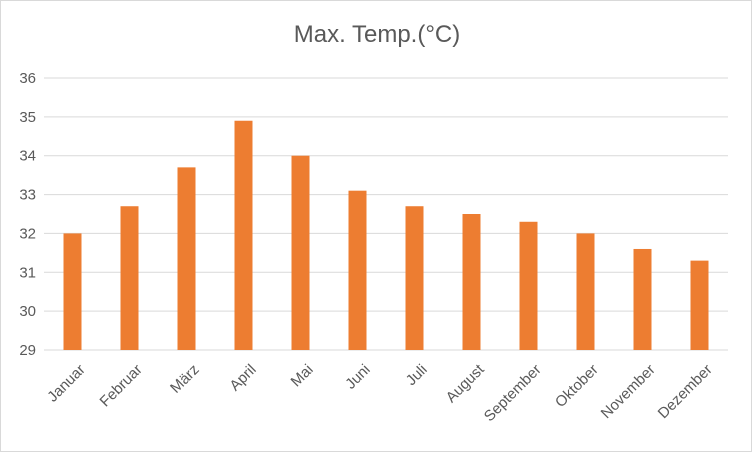 This screenshot has width=752, height=453. Describe the element at coordinates (302, 375) in the screenshot. I see `x-tick-label: Mai` at that location.